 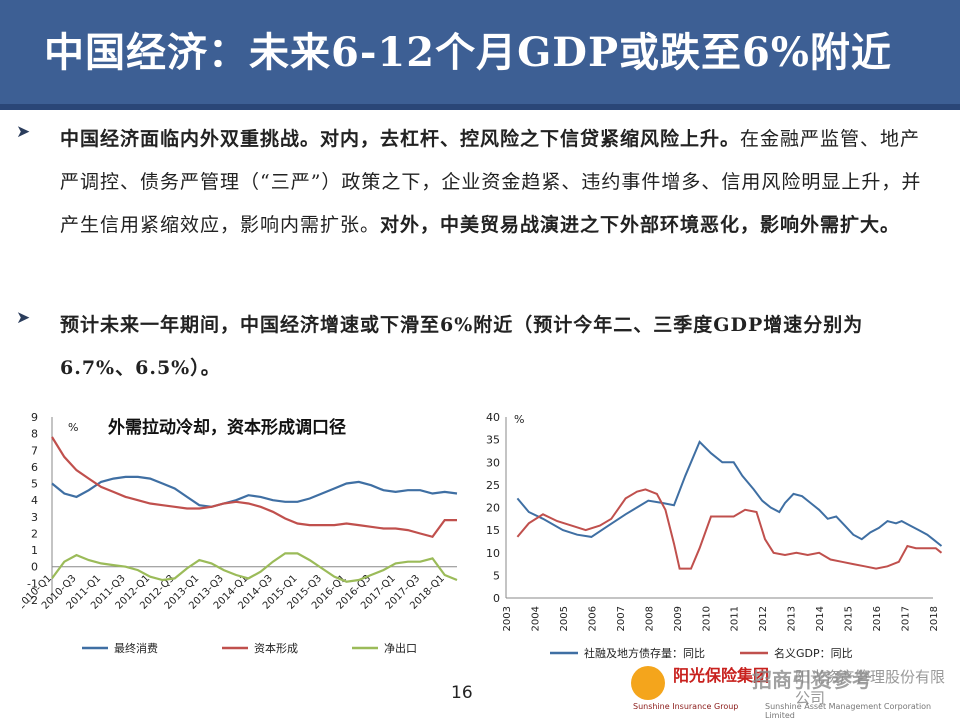 I want to click on title-bar, so click(x=480, y=52).